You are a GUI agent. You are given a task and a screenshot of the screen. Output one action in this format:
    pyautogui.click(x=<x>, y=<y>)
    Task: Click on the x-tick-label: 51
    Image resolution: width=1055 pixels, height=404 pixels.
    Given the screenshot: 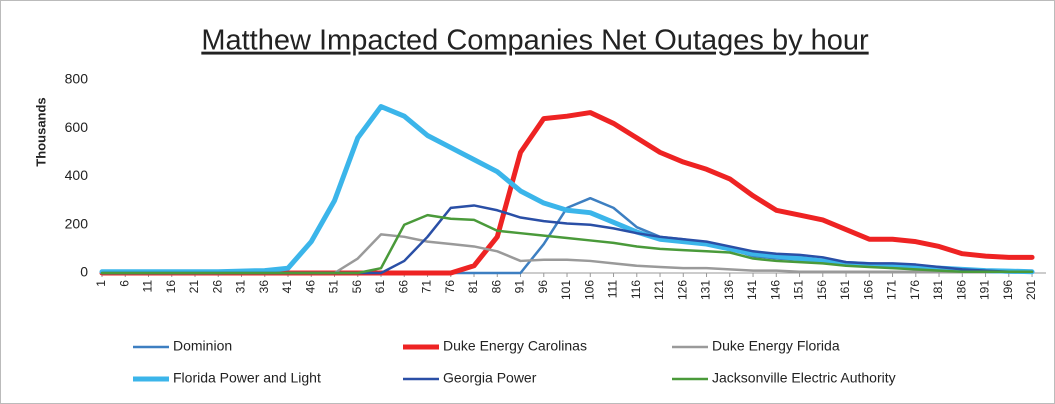 What is the action you would take?
    pyautogui.click(x=334, y=287)
    